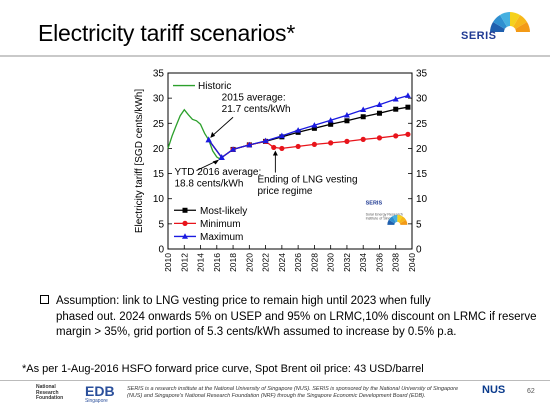 The image size is (550, 413). Describe the element at coordinates (201, 262) in the screenshot. I see `x-tick-label: 2014` at that location.